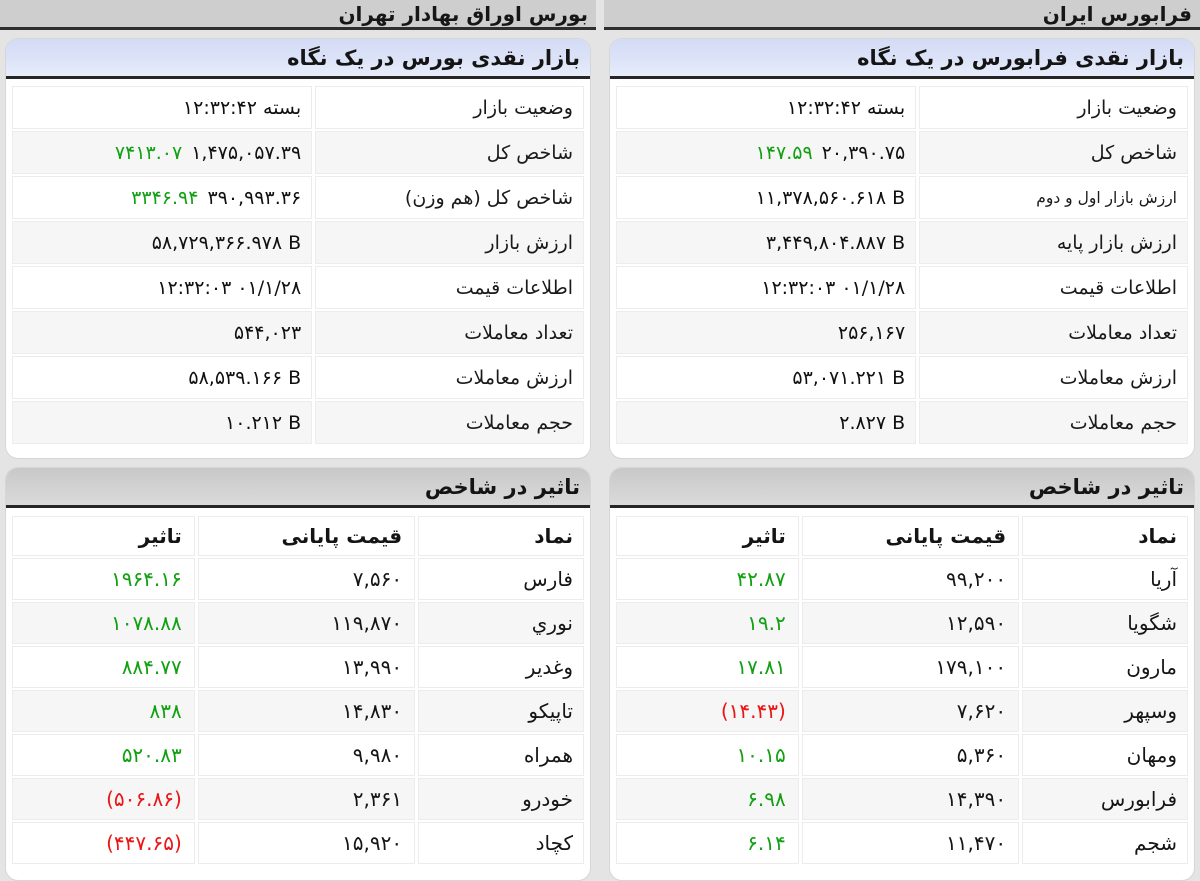  What do you see at coordinates (910, 623) in the screenshot?
I see `closing-price-cell: ۱۲,۵۹۰` at bounding box center [910, 623].